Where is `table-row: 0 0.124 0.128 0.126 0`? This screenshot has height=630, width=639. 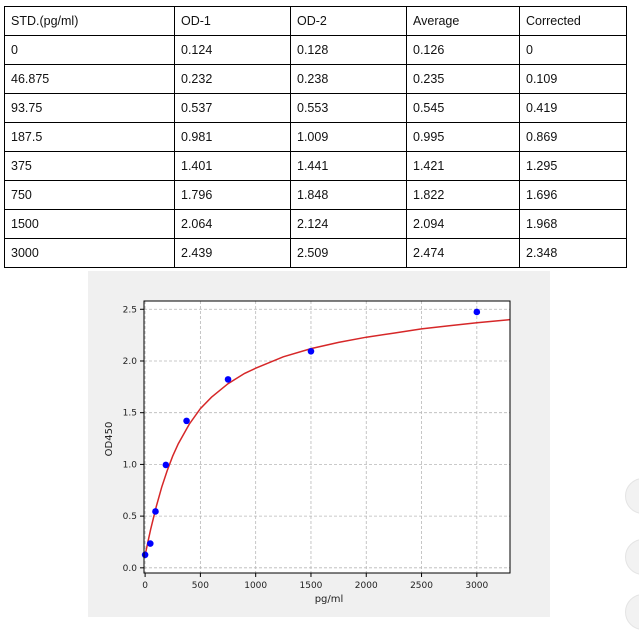 table-row: 0 0.124 0.128 0.126 0 is located at coordinates (315, 50).